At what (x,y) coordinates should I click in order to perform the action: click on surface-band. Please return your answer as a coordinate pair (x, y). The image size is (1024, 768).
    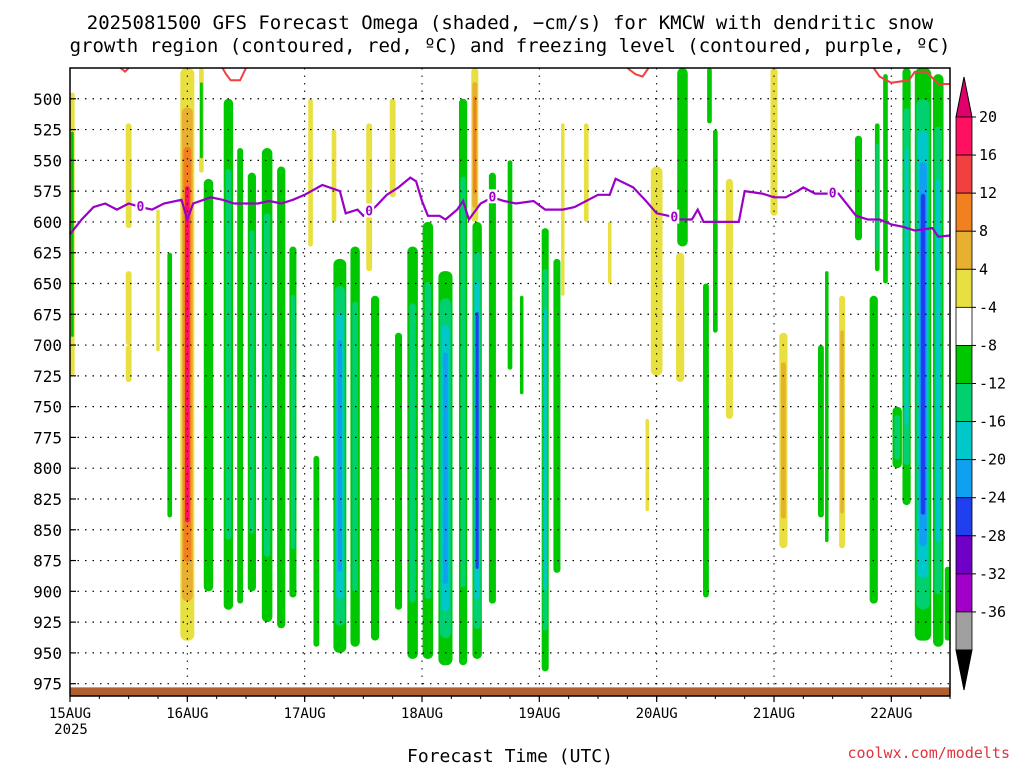
    Looking at the image, I should click on (510, 691).